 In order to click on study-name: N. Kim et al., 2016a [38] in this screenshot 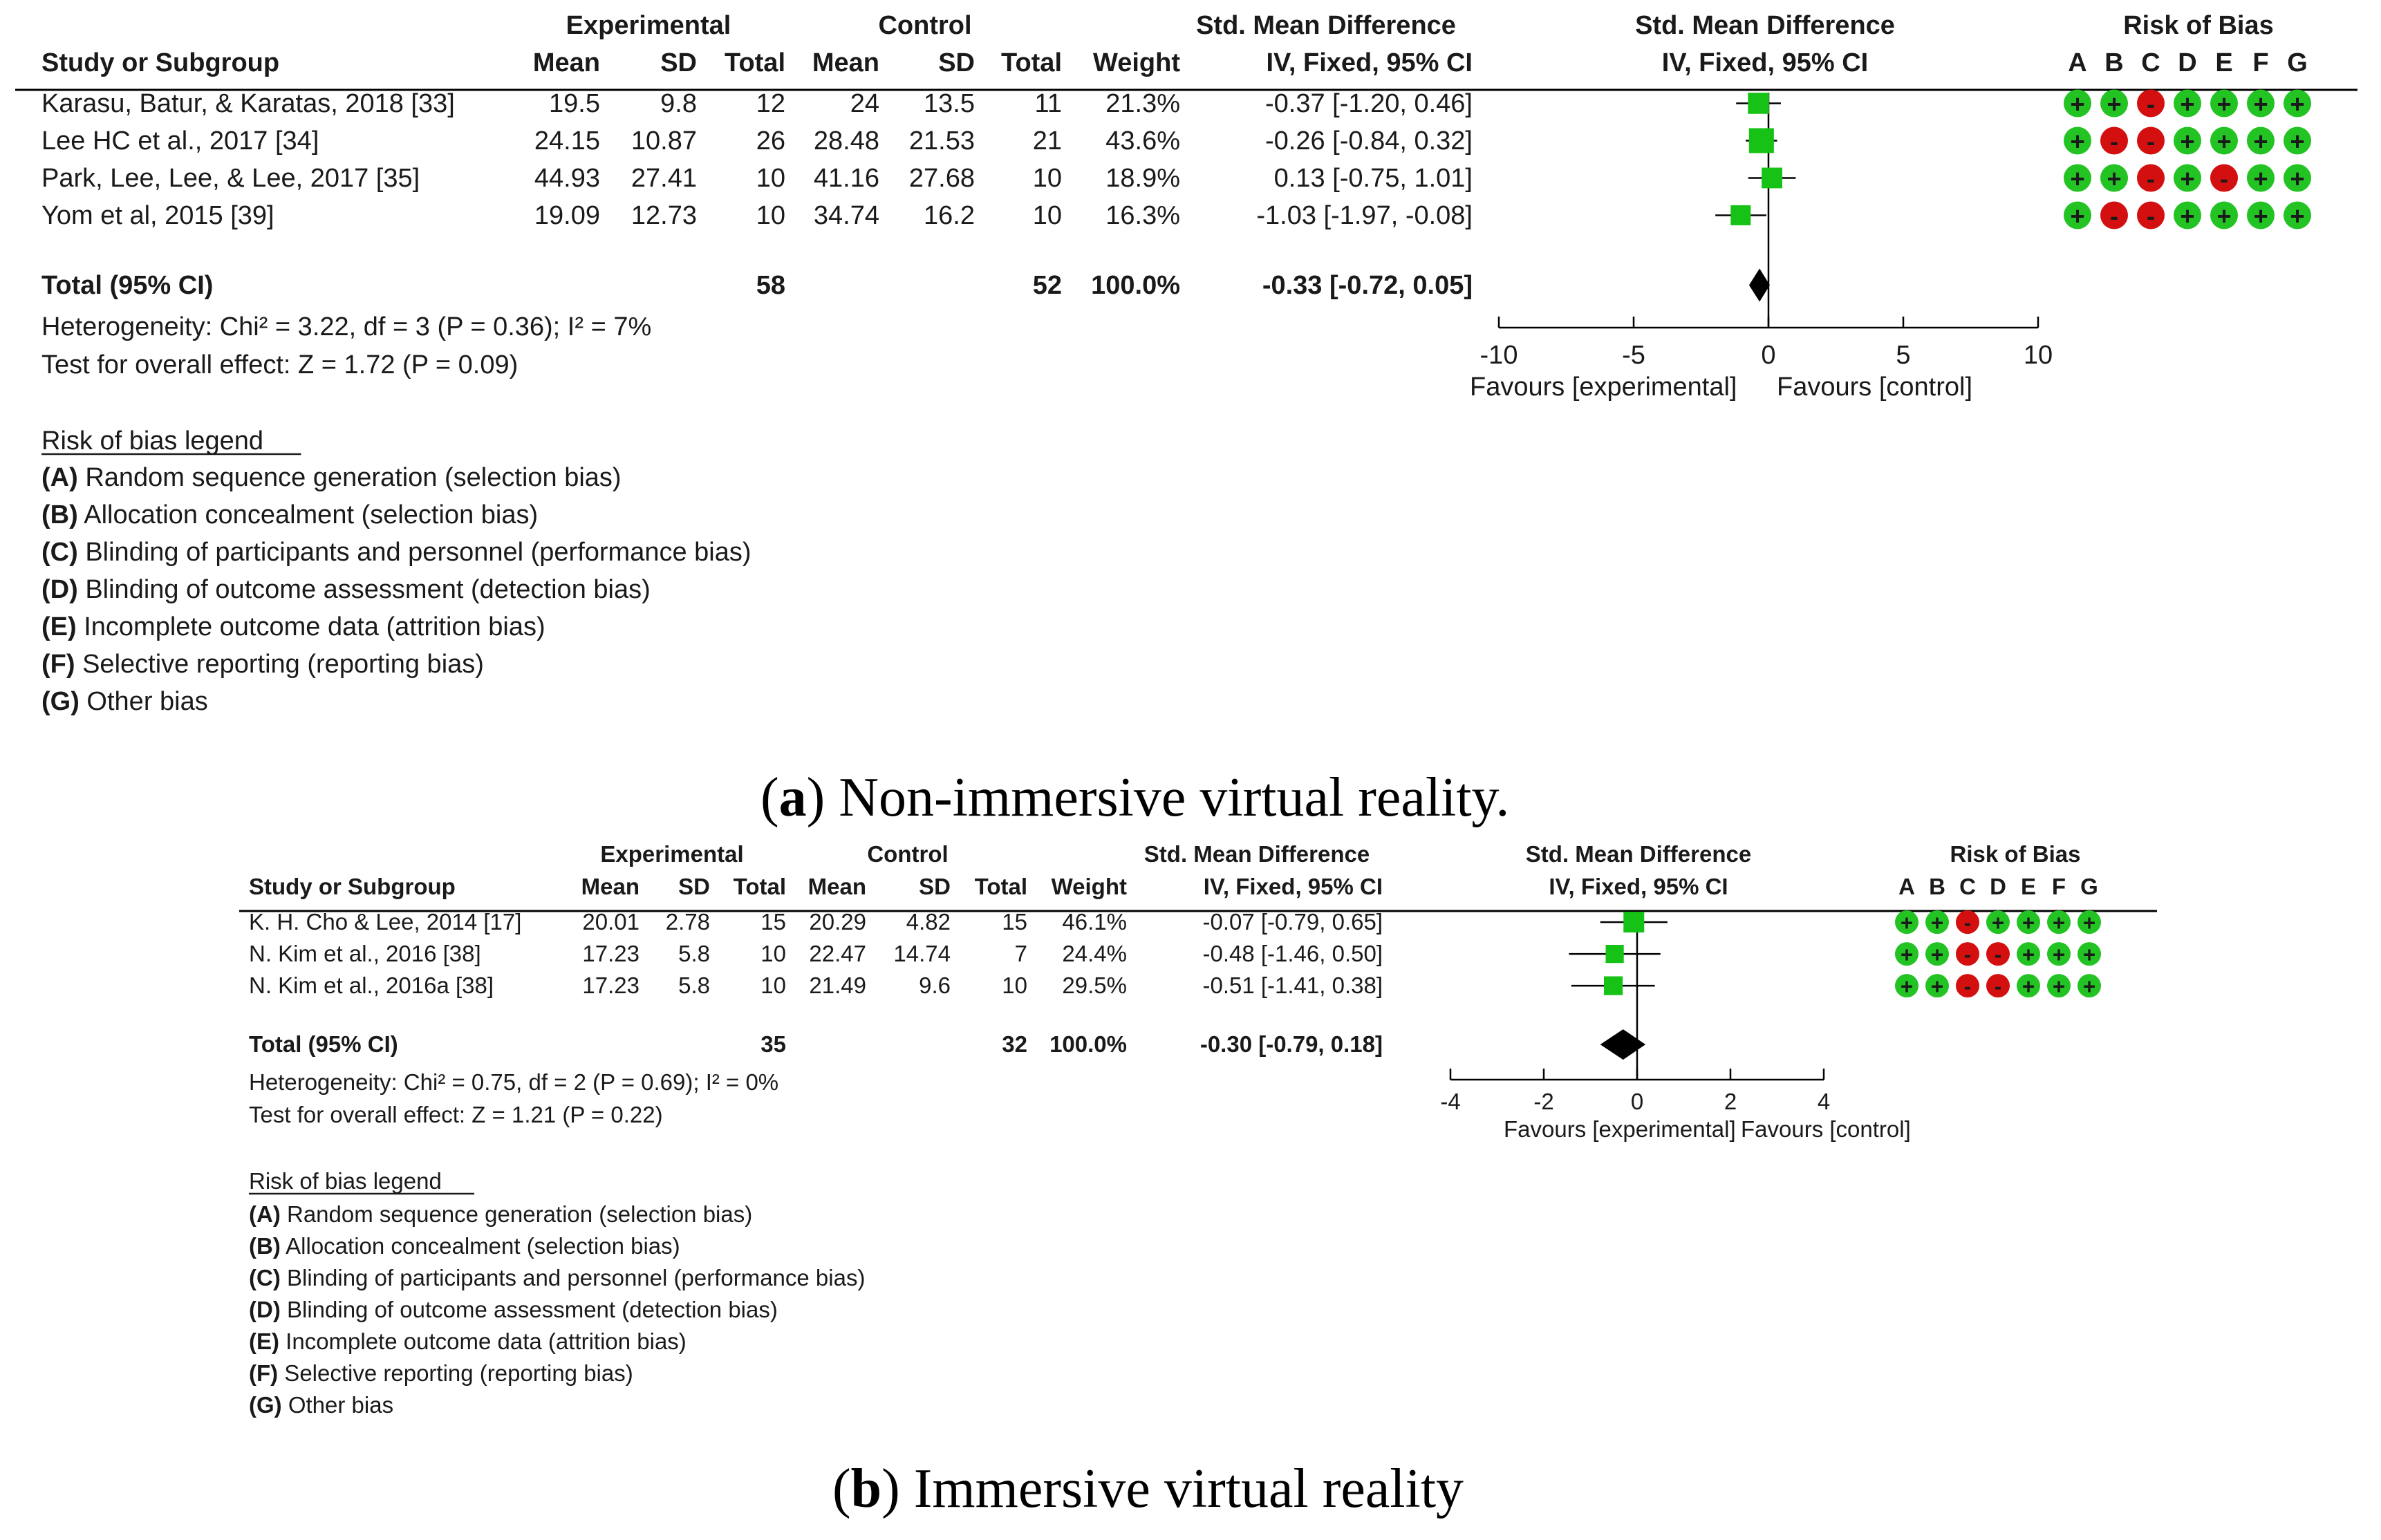, I will do `click(372, 985)`.